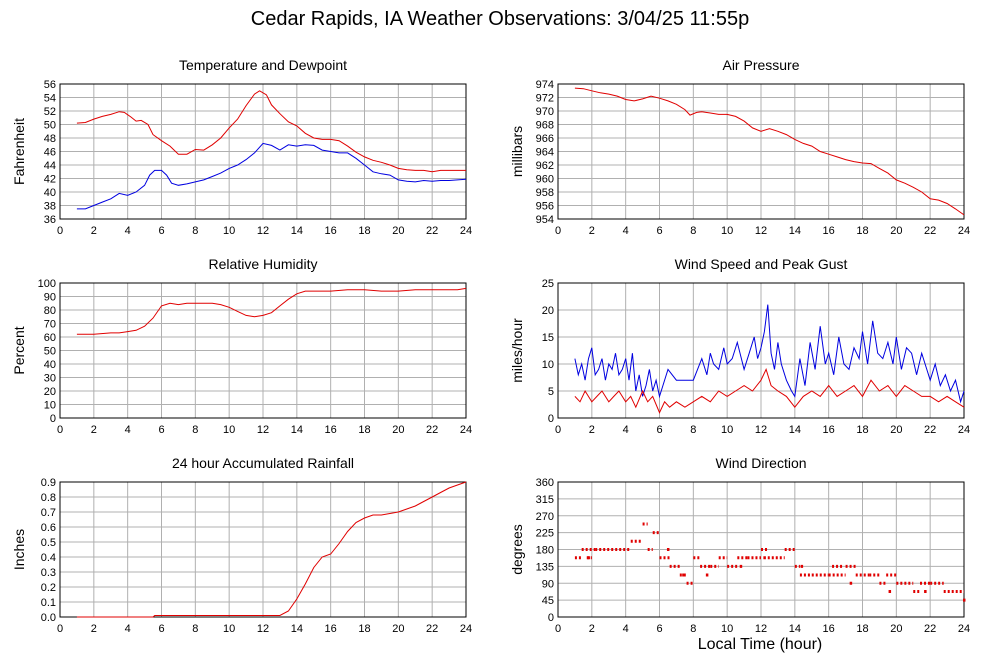  Describe the element at coordinates (693, 430) in the screenshot. I see `wind-x-tick-label: 8` at that location.